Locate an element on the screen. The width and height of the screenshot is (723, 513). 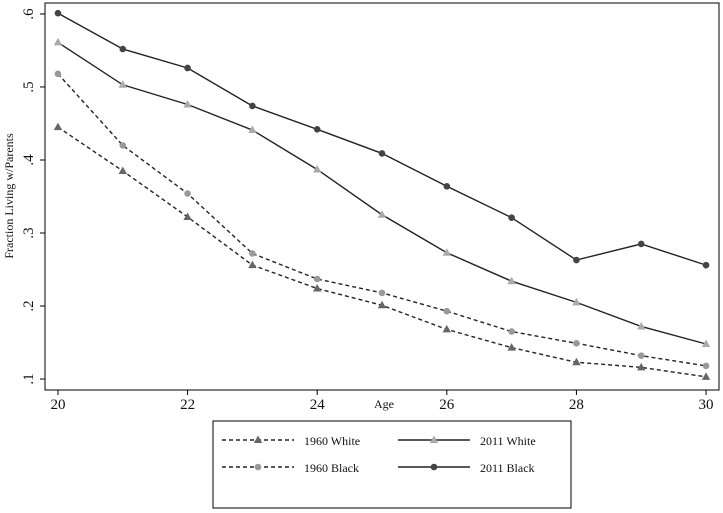
x-axis: 20 22 24 26 28 30 is located at coordinates (382, 401).